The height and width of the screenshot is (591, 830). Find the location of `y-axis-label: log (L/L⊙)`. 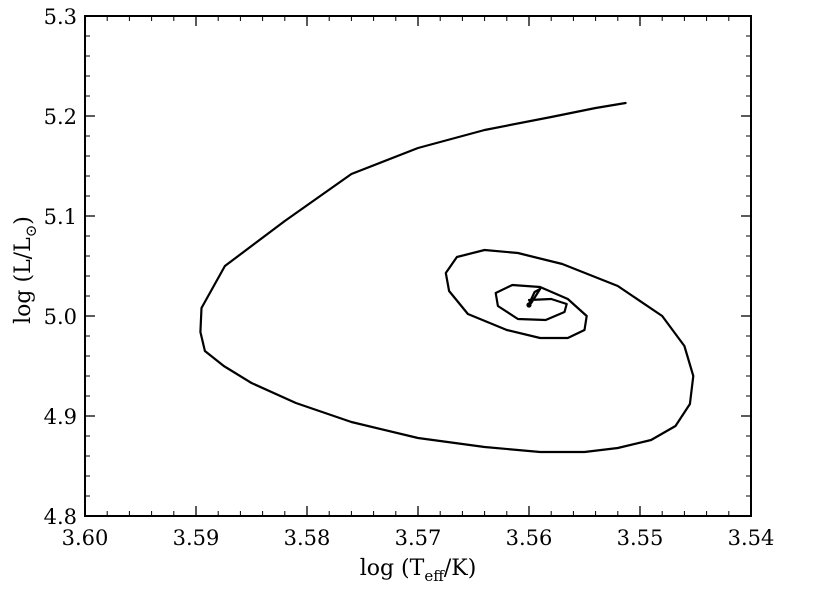

y-axis-label: log (L/L⊙) is located at coordinates (25, 270).